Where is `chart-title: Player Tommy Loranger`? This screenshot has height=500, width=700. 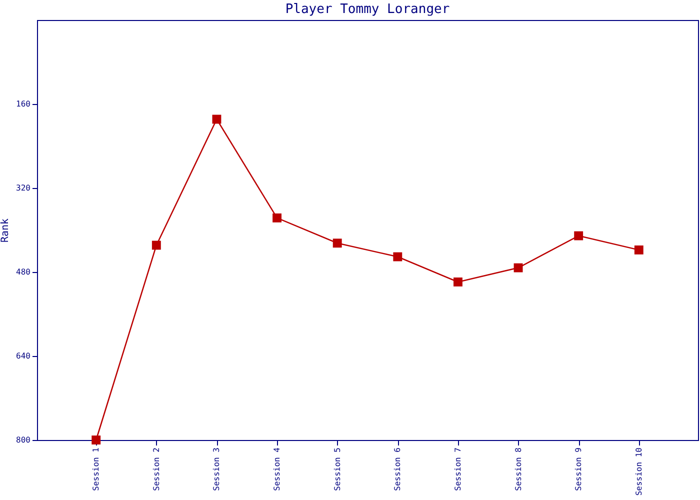
chart-title: Player Tommy Loranger is located at coordinates (367, 9).